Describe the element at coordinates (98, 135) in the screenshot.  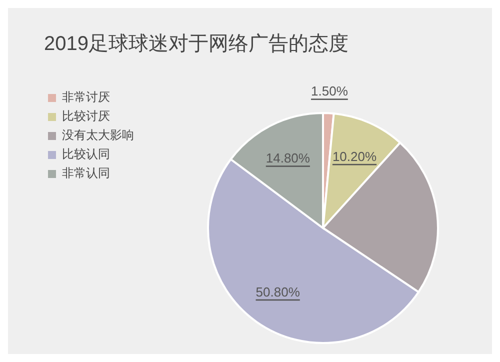
I see `legend-label: 没有太大影响` at that location.